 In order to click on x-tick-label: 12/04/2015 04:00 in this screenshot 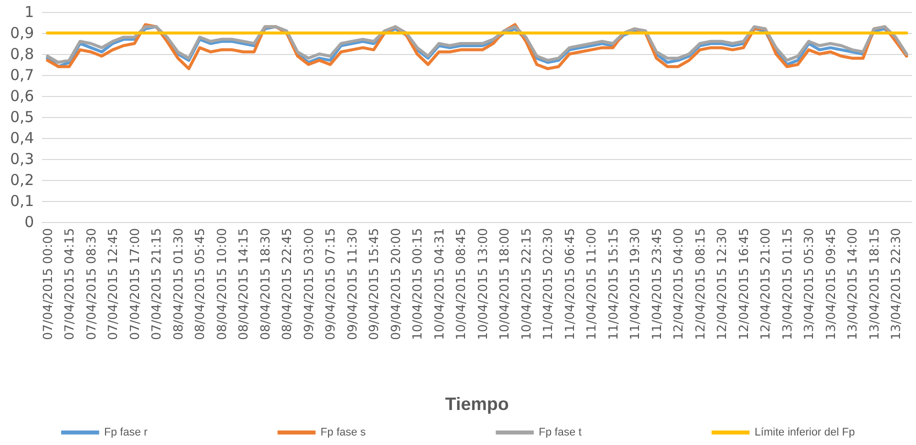, I will do `click(678, 284)`.